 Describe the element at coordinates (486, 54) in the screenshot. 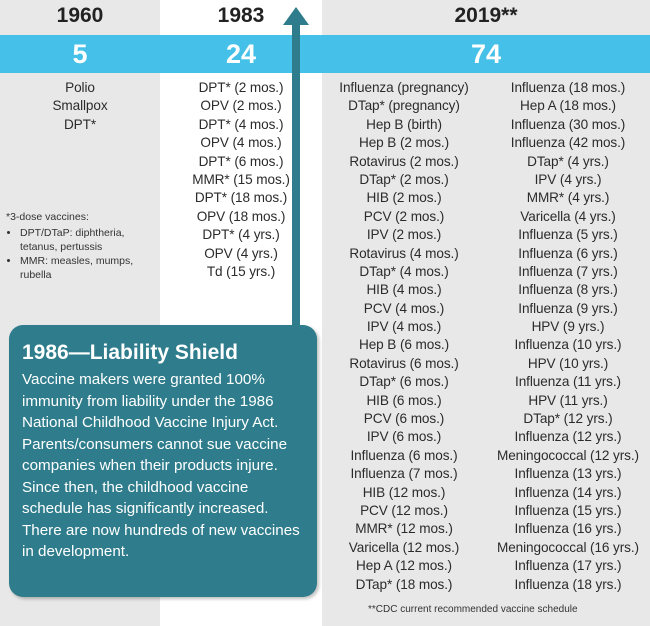

I see `count-2019: 74` at that location.